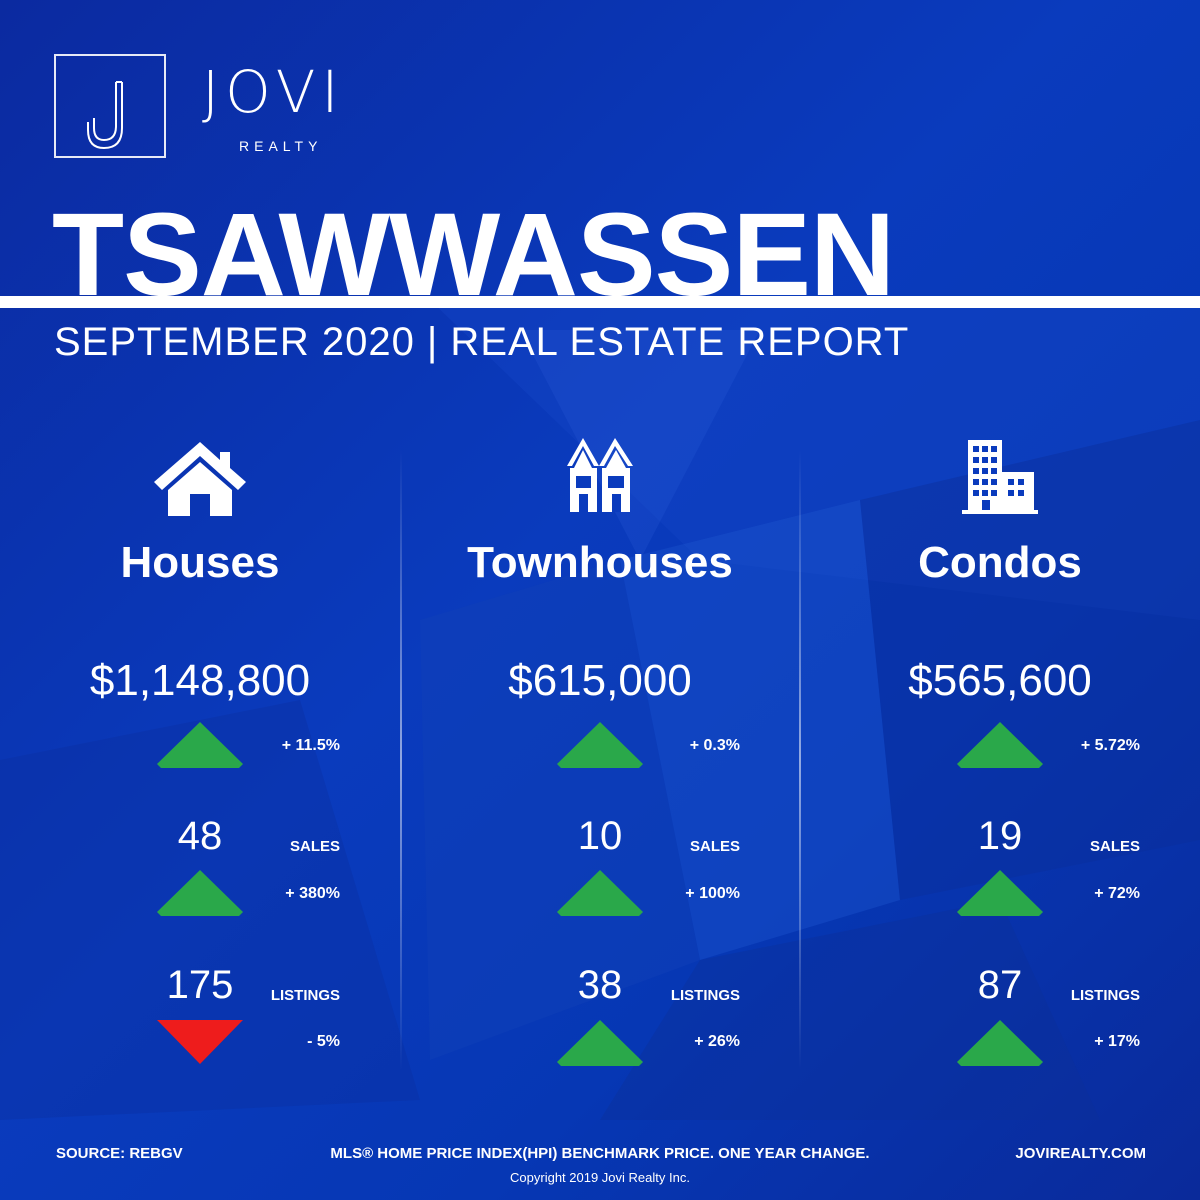  Describe the element at coordinates (1117, 893) in the screenshot. I see `sales-change: + 72%` at that location.